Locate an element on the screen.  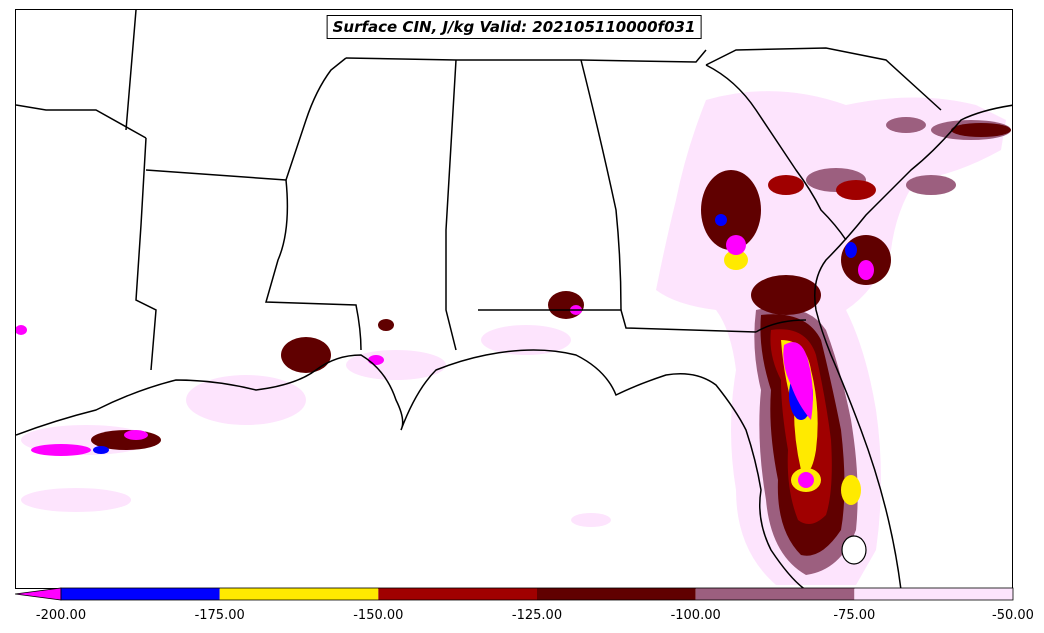
lake-okeechobee is located at coordinates (854, 550).